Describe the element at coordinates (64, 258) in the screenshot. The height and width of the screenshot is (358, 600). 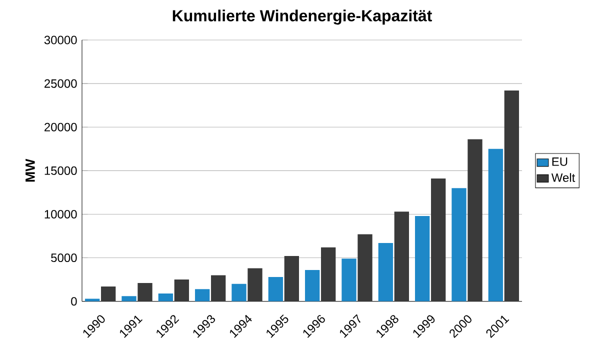
I see `y-tick-label: 5000` at that location.